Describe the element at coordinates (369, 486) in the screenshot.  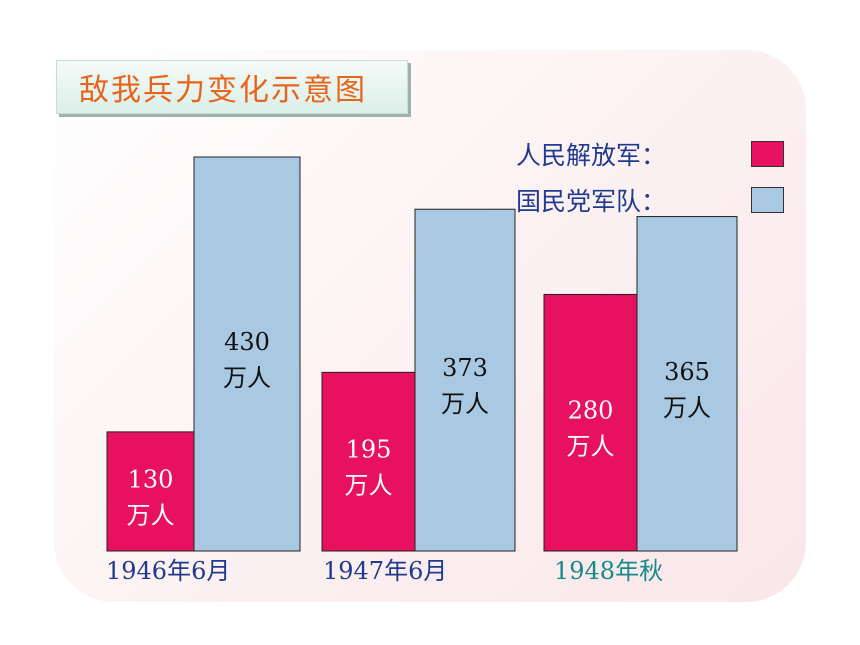
I see `bar-unit-pla-1: 万人` at that location.